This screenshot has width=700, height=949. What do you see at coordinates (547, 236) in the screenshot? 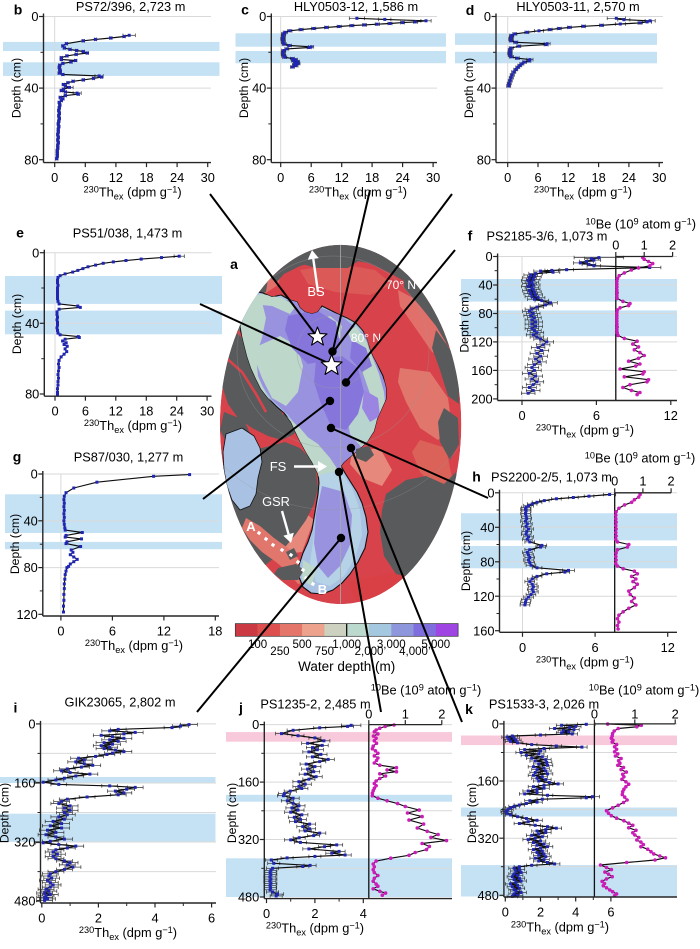
I see `svg-text: PS2185-3/6, 1,073 m` at bounding box center [547, 236].